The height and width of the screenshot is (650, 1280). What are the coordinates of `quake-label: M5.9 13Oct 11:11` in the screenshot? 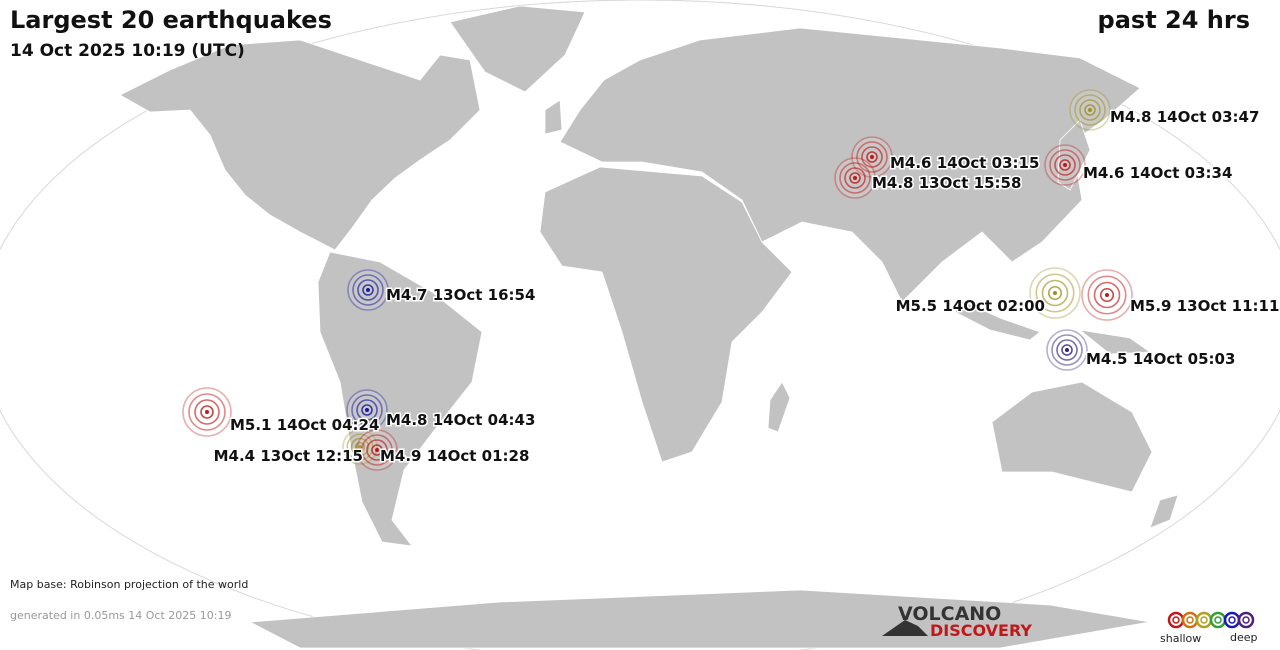 It's located at (1204, 306).